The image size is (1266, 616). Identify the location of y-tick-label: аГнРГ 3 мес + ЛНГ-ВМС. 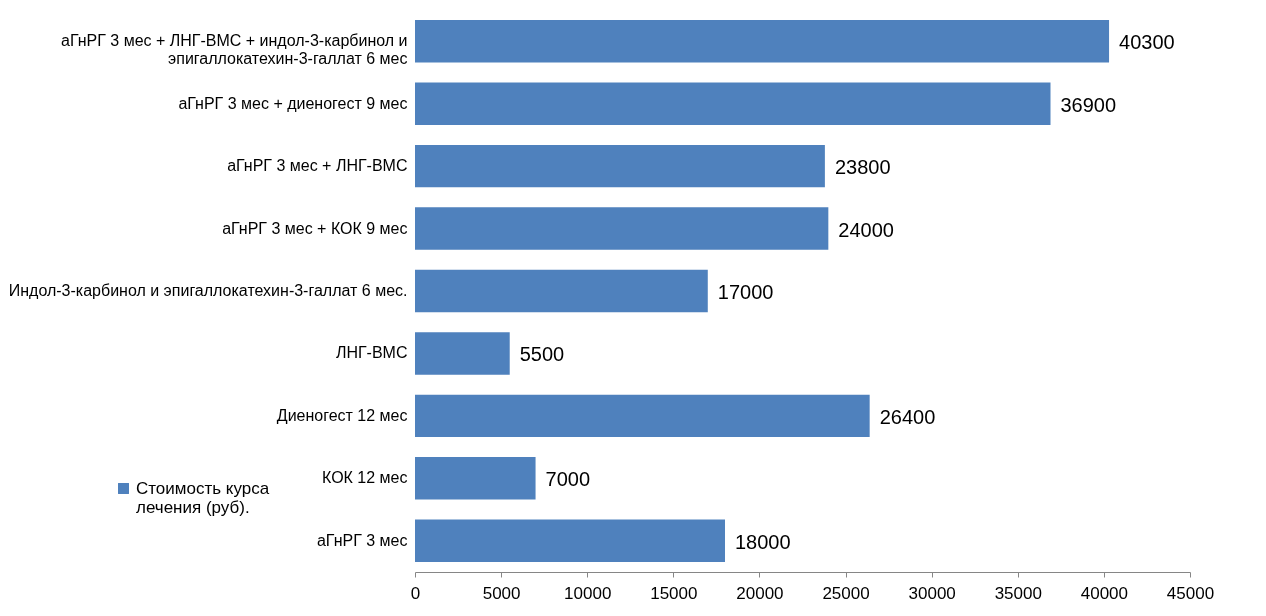
(317, 166).